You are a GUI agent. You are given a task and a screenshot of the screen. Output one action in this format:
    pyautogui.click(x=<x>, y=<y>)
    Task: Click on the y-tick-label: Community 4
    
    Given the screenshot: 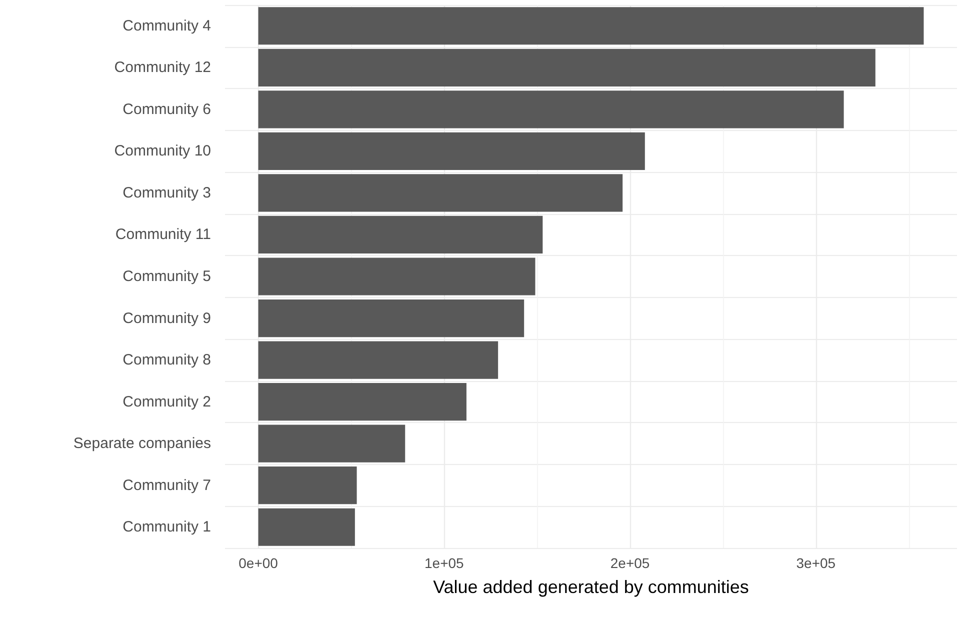 What is the action you would take?
    pyautogui.click(x=166, y=25)
    